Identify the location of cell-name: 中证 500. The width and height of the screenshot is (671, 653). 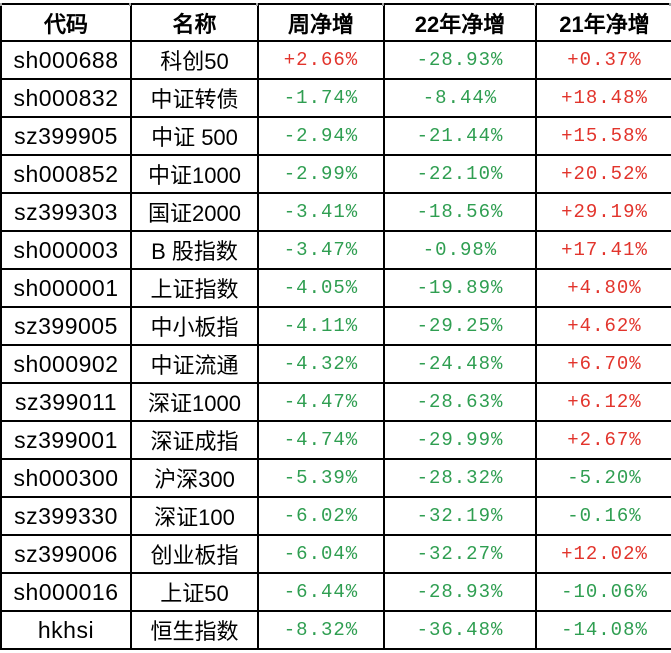
(194, 136).